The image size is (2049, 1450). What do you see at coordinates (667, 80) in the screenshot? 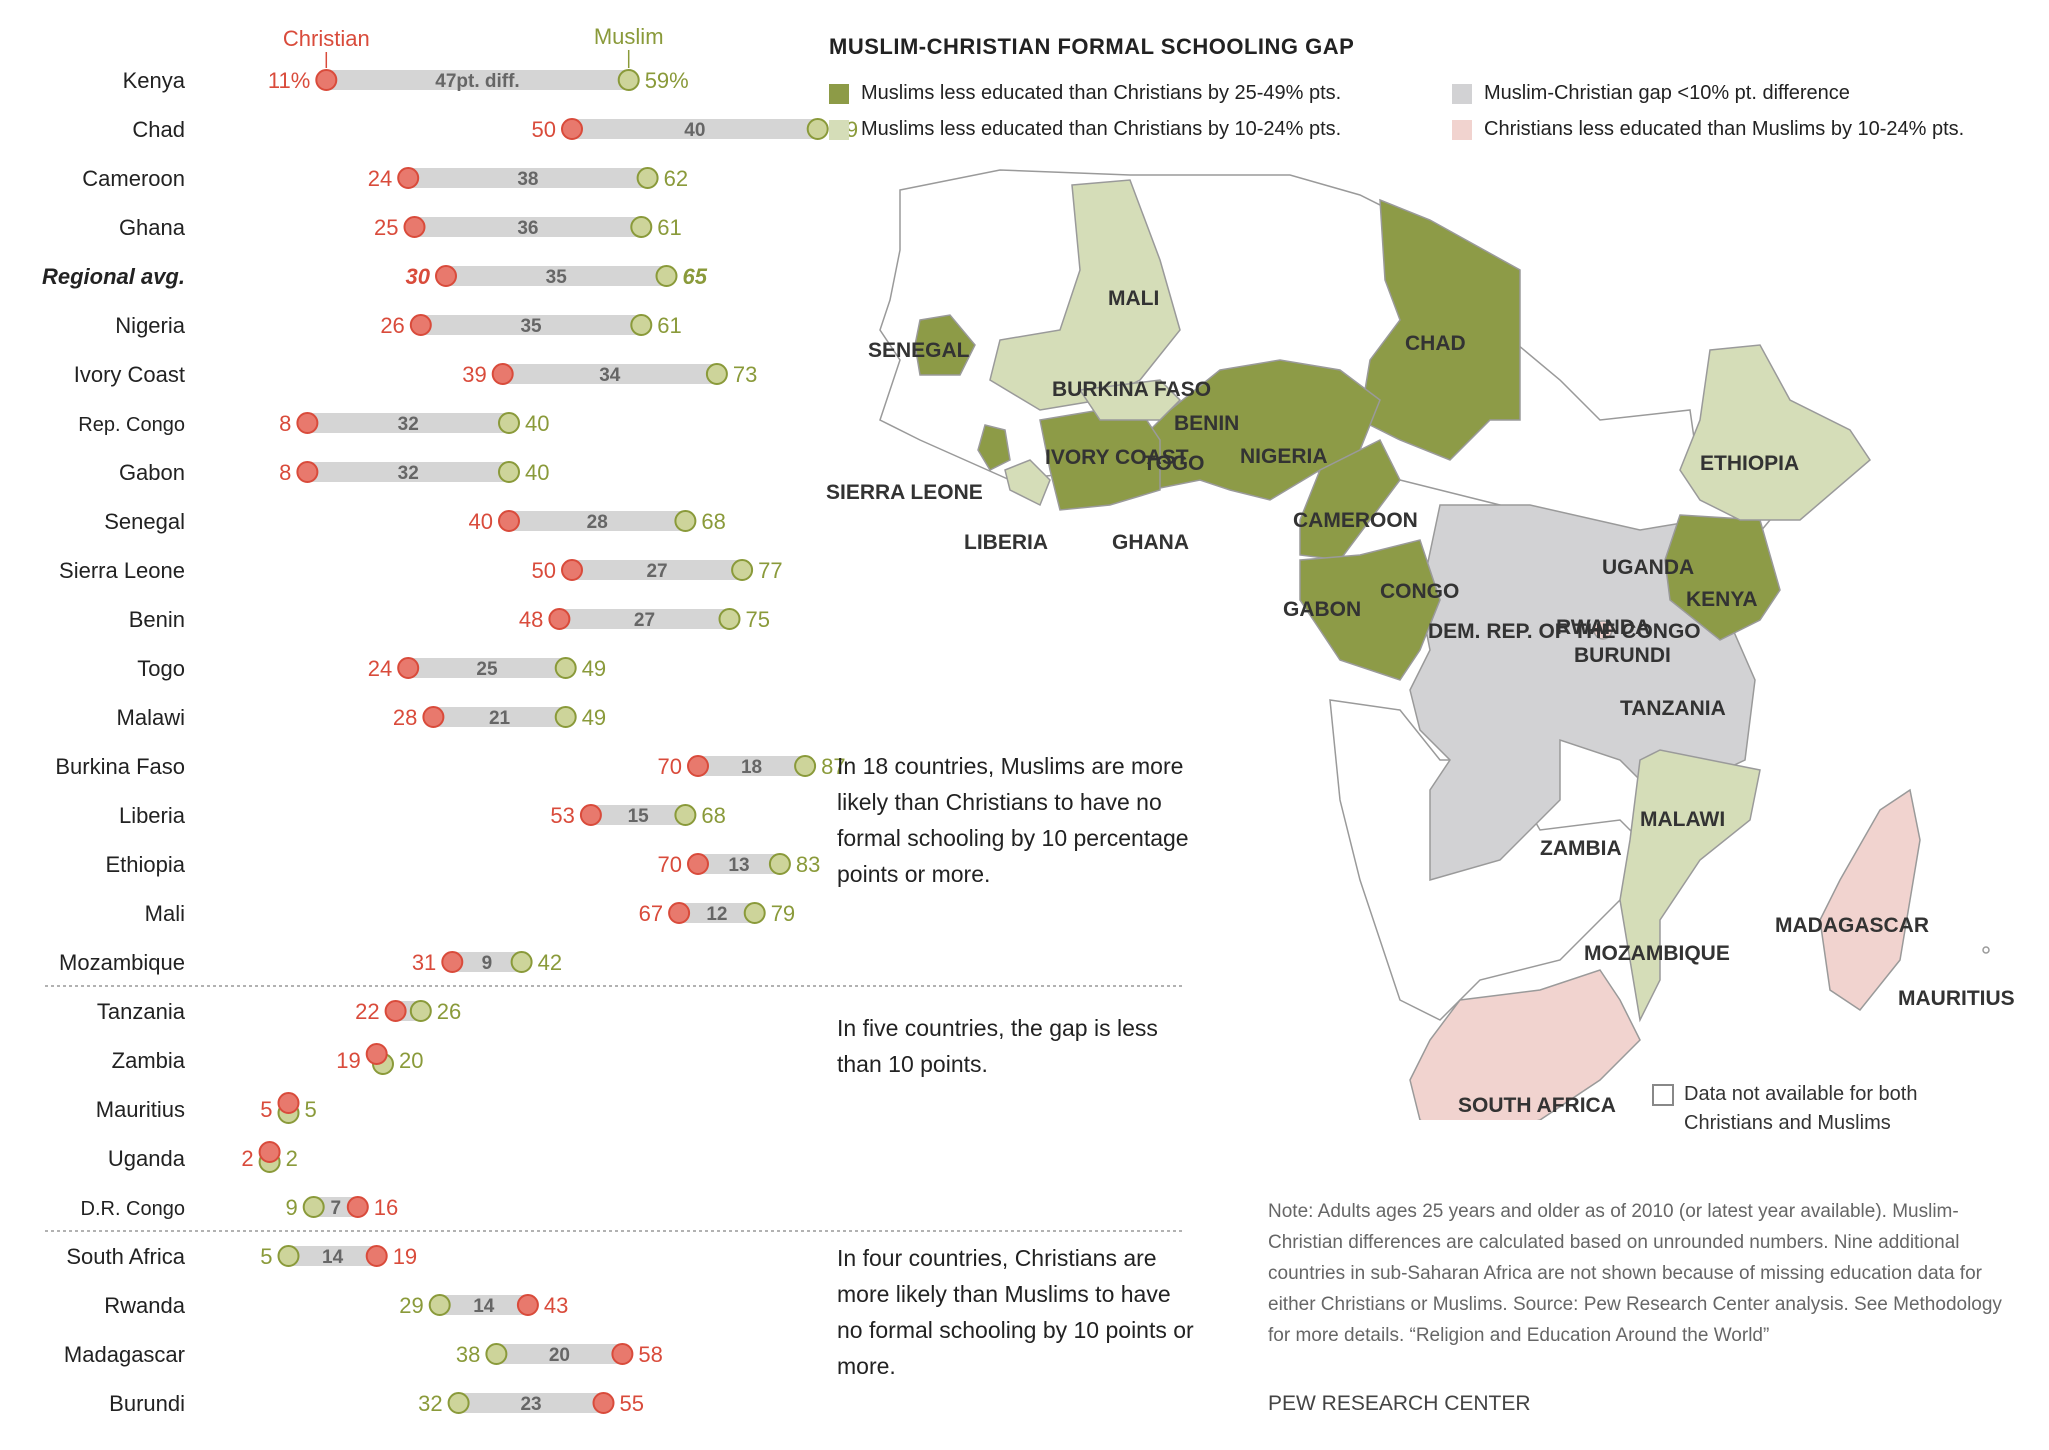
I see `muslim-value: 59%` at bounding box center [667, 80].